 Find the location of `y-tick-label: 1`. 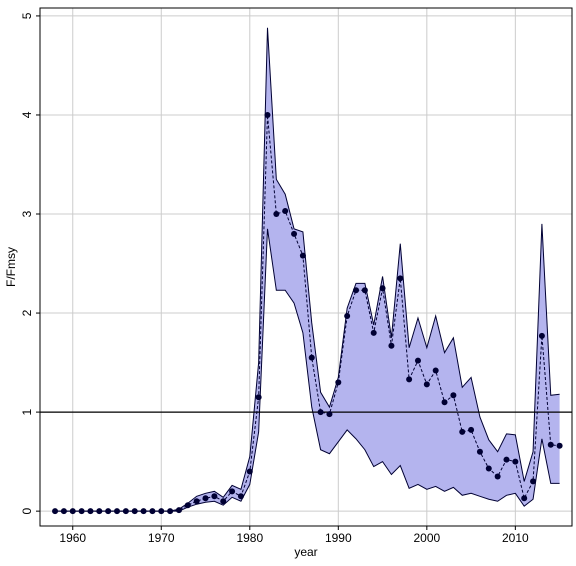

y-tick-label: 1 is located at coordinates (27, 411).